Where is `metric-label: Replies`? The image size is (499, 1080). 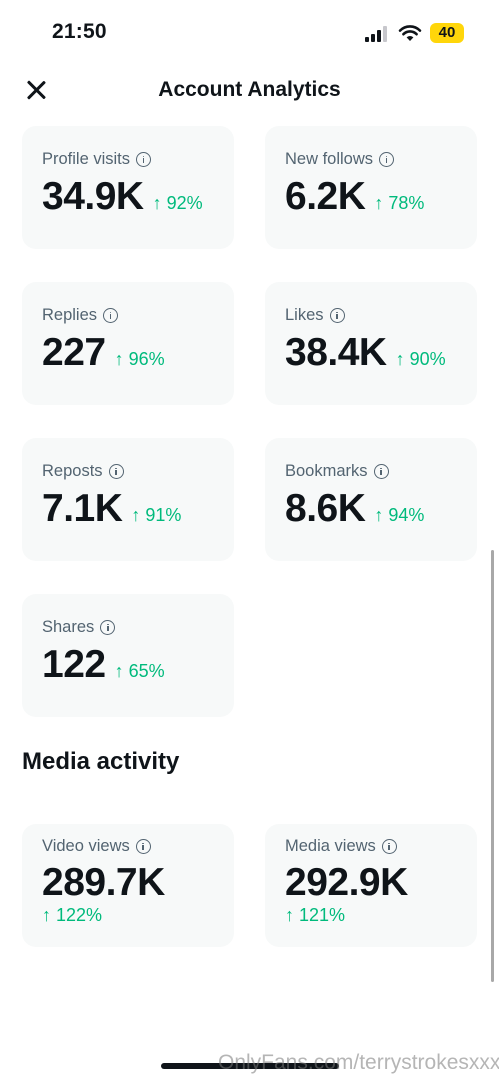
metric-label: Replies is located at coordinates (70, 315).